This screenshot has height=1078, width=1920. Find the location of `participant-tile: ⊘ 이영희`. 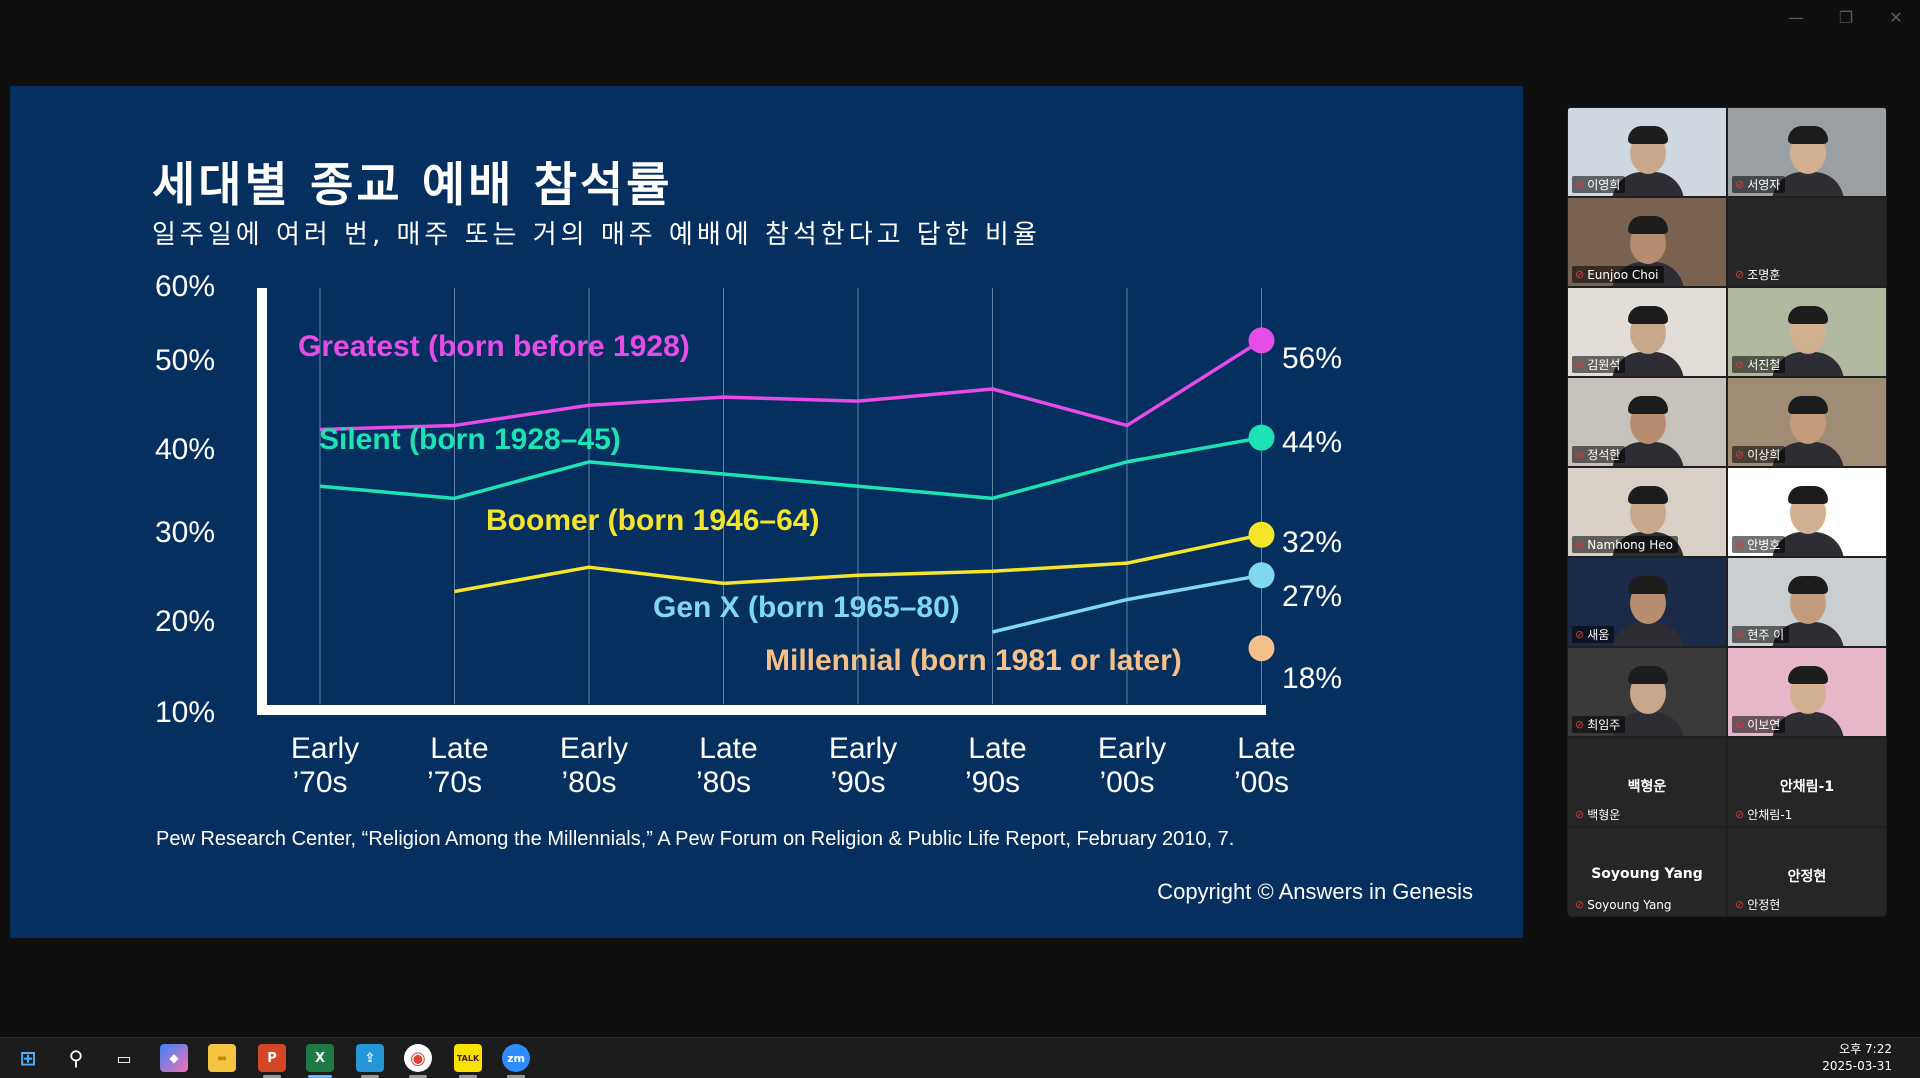

participant-tile: ⊘ 이영희 is located at coordinates (1647, 152).